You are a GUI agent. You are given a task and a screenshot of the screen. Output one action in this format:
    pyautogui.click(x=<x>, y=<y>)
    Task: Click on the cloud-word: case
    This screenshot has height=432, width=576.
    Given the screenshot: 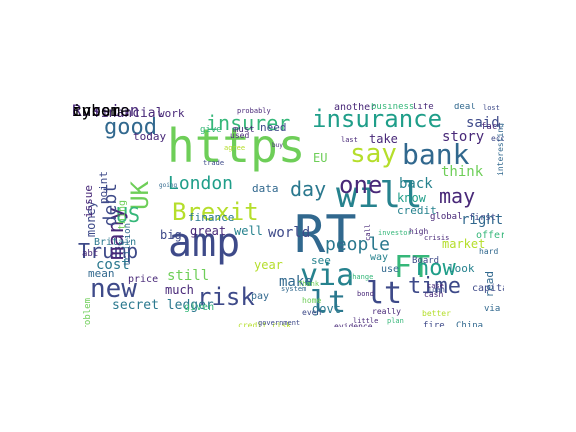 What is the action you would take?
    pyautogui.click(x=435, y=286)
    